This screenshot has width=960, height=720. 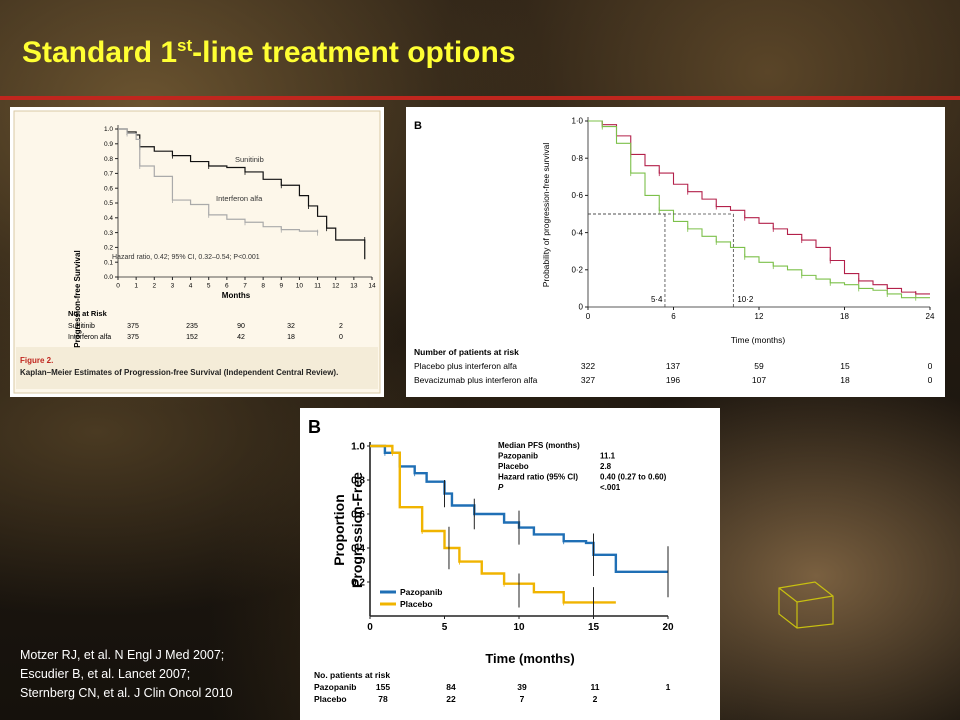 What do you see at coordinates (476, 380) in the screenshot?
I see `risk-row-label: Bevacizumab plus interferon alfa` at bounding box center [476, 380].